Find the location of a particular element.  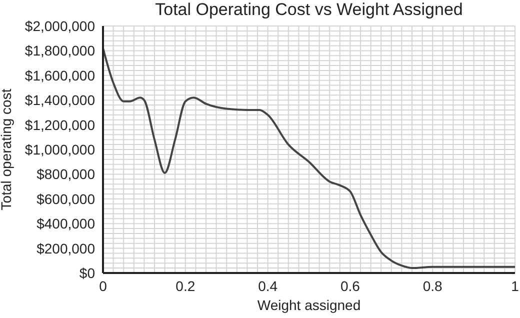

y-tick-label: $0 is located at coordinates (87, 272).